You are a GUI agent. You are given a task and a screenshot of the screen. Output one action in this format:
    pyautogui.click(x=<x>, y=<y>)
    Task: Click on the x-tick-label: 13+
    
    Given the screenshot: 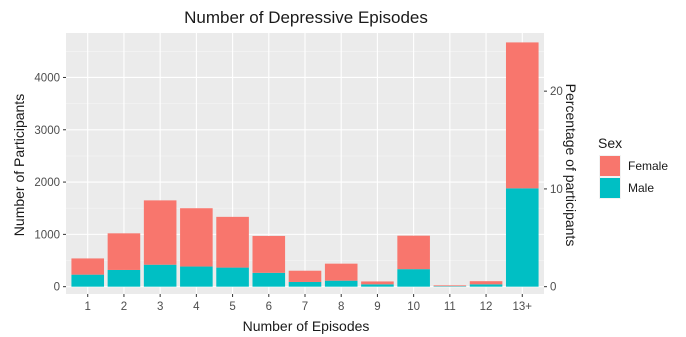 What is the action you would take?
    pyautogui.click(x=523, y=307)
    